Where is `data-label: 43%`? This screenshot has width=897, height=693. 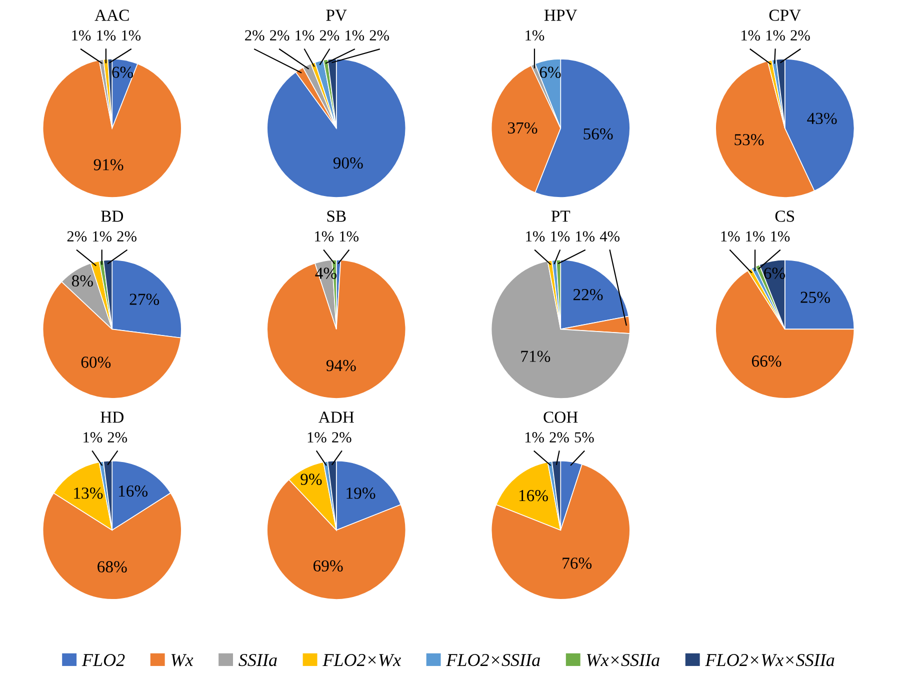
data-label: 43% is located at coordinates (822, 118).